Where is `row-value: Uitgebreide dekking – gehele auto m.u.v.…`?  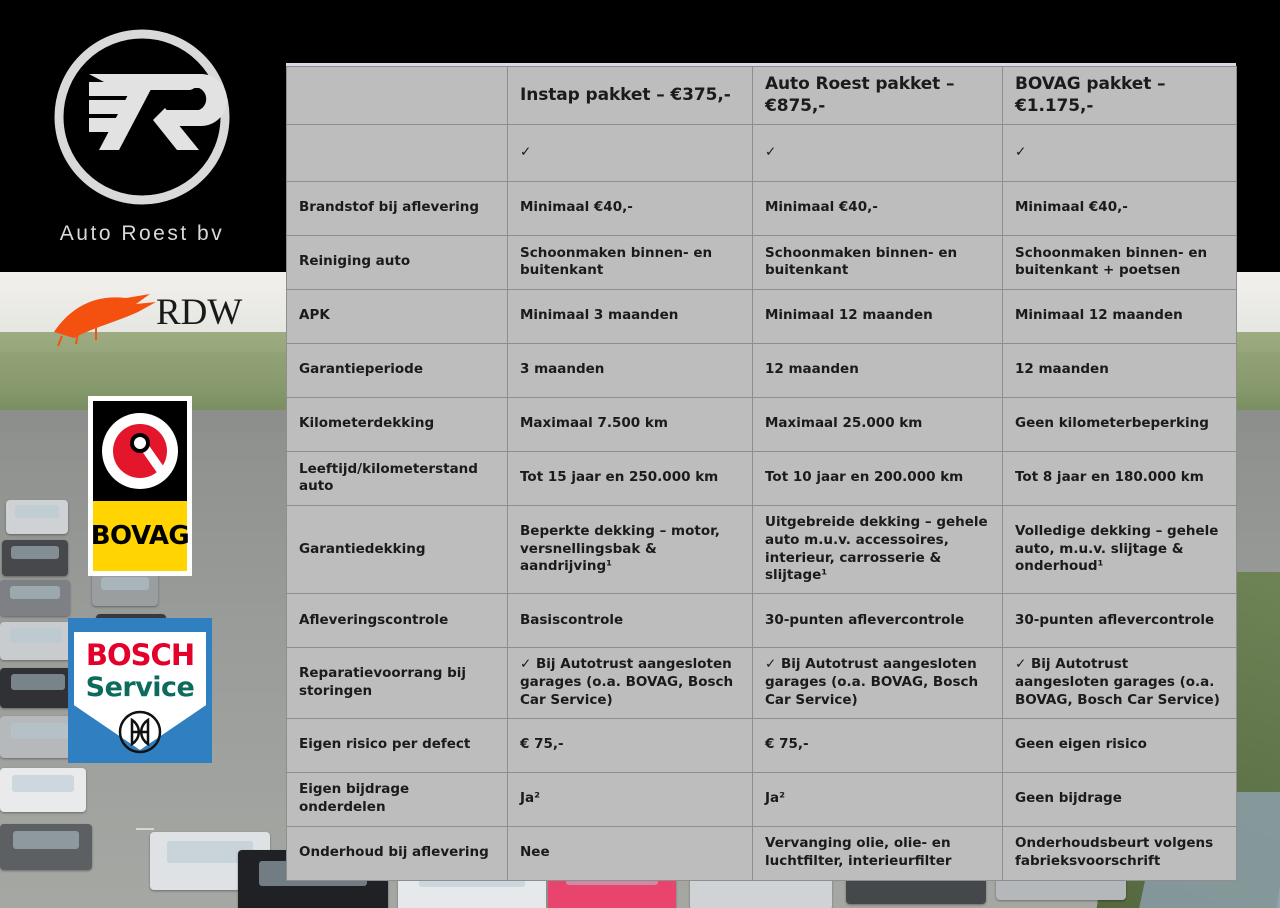
row-value: Uitgebreide dekking – gehele auto m.u.v.… is located at coordinates (877, 549).